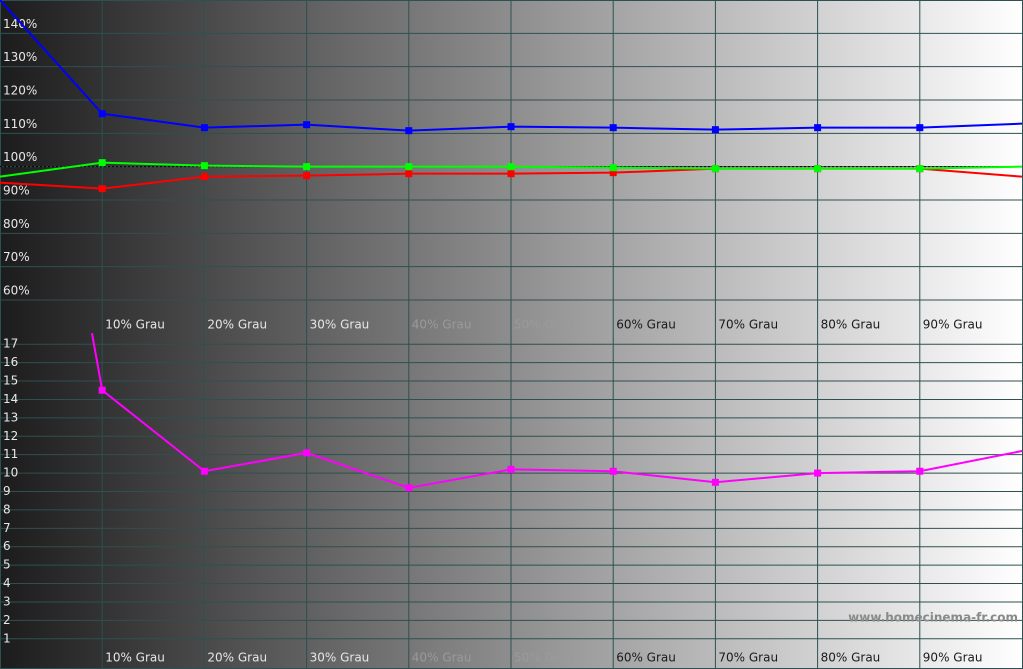  I want to click on y-tick-label: 9, so click(7, 491).